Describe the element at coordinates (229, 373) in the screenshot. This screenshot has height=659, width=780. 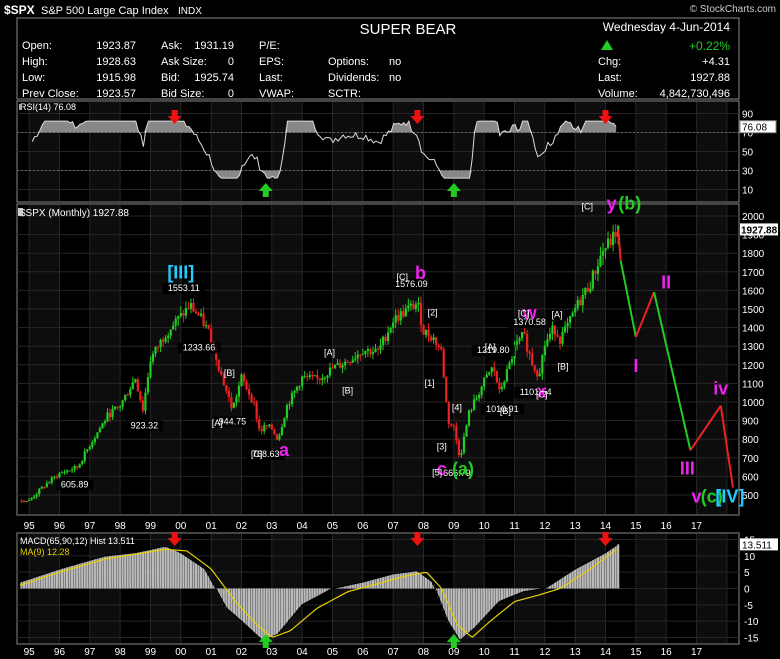
I see `sub-wave-label: [B]` at that location.